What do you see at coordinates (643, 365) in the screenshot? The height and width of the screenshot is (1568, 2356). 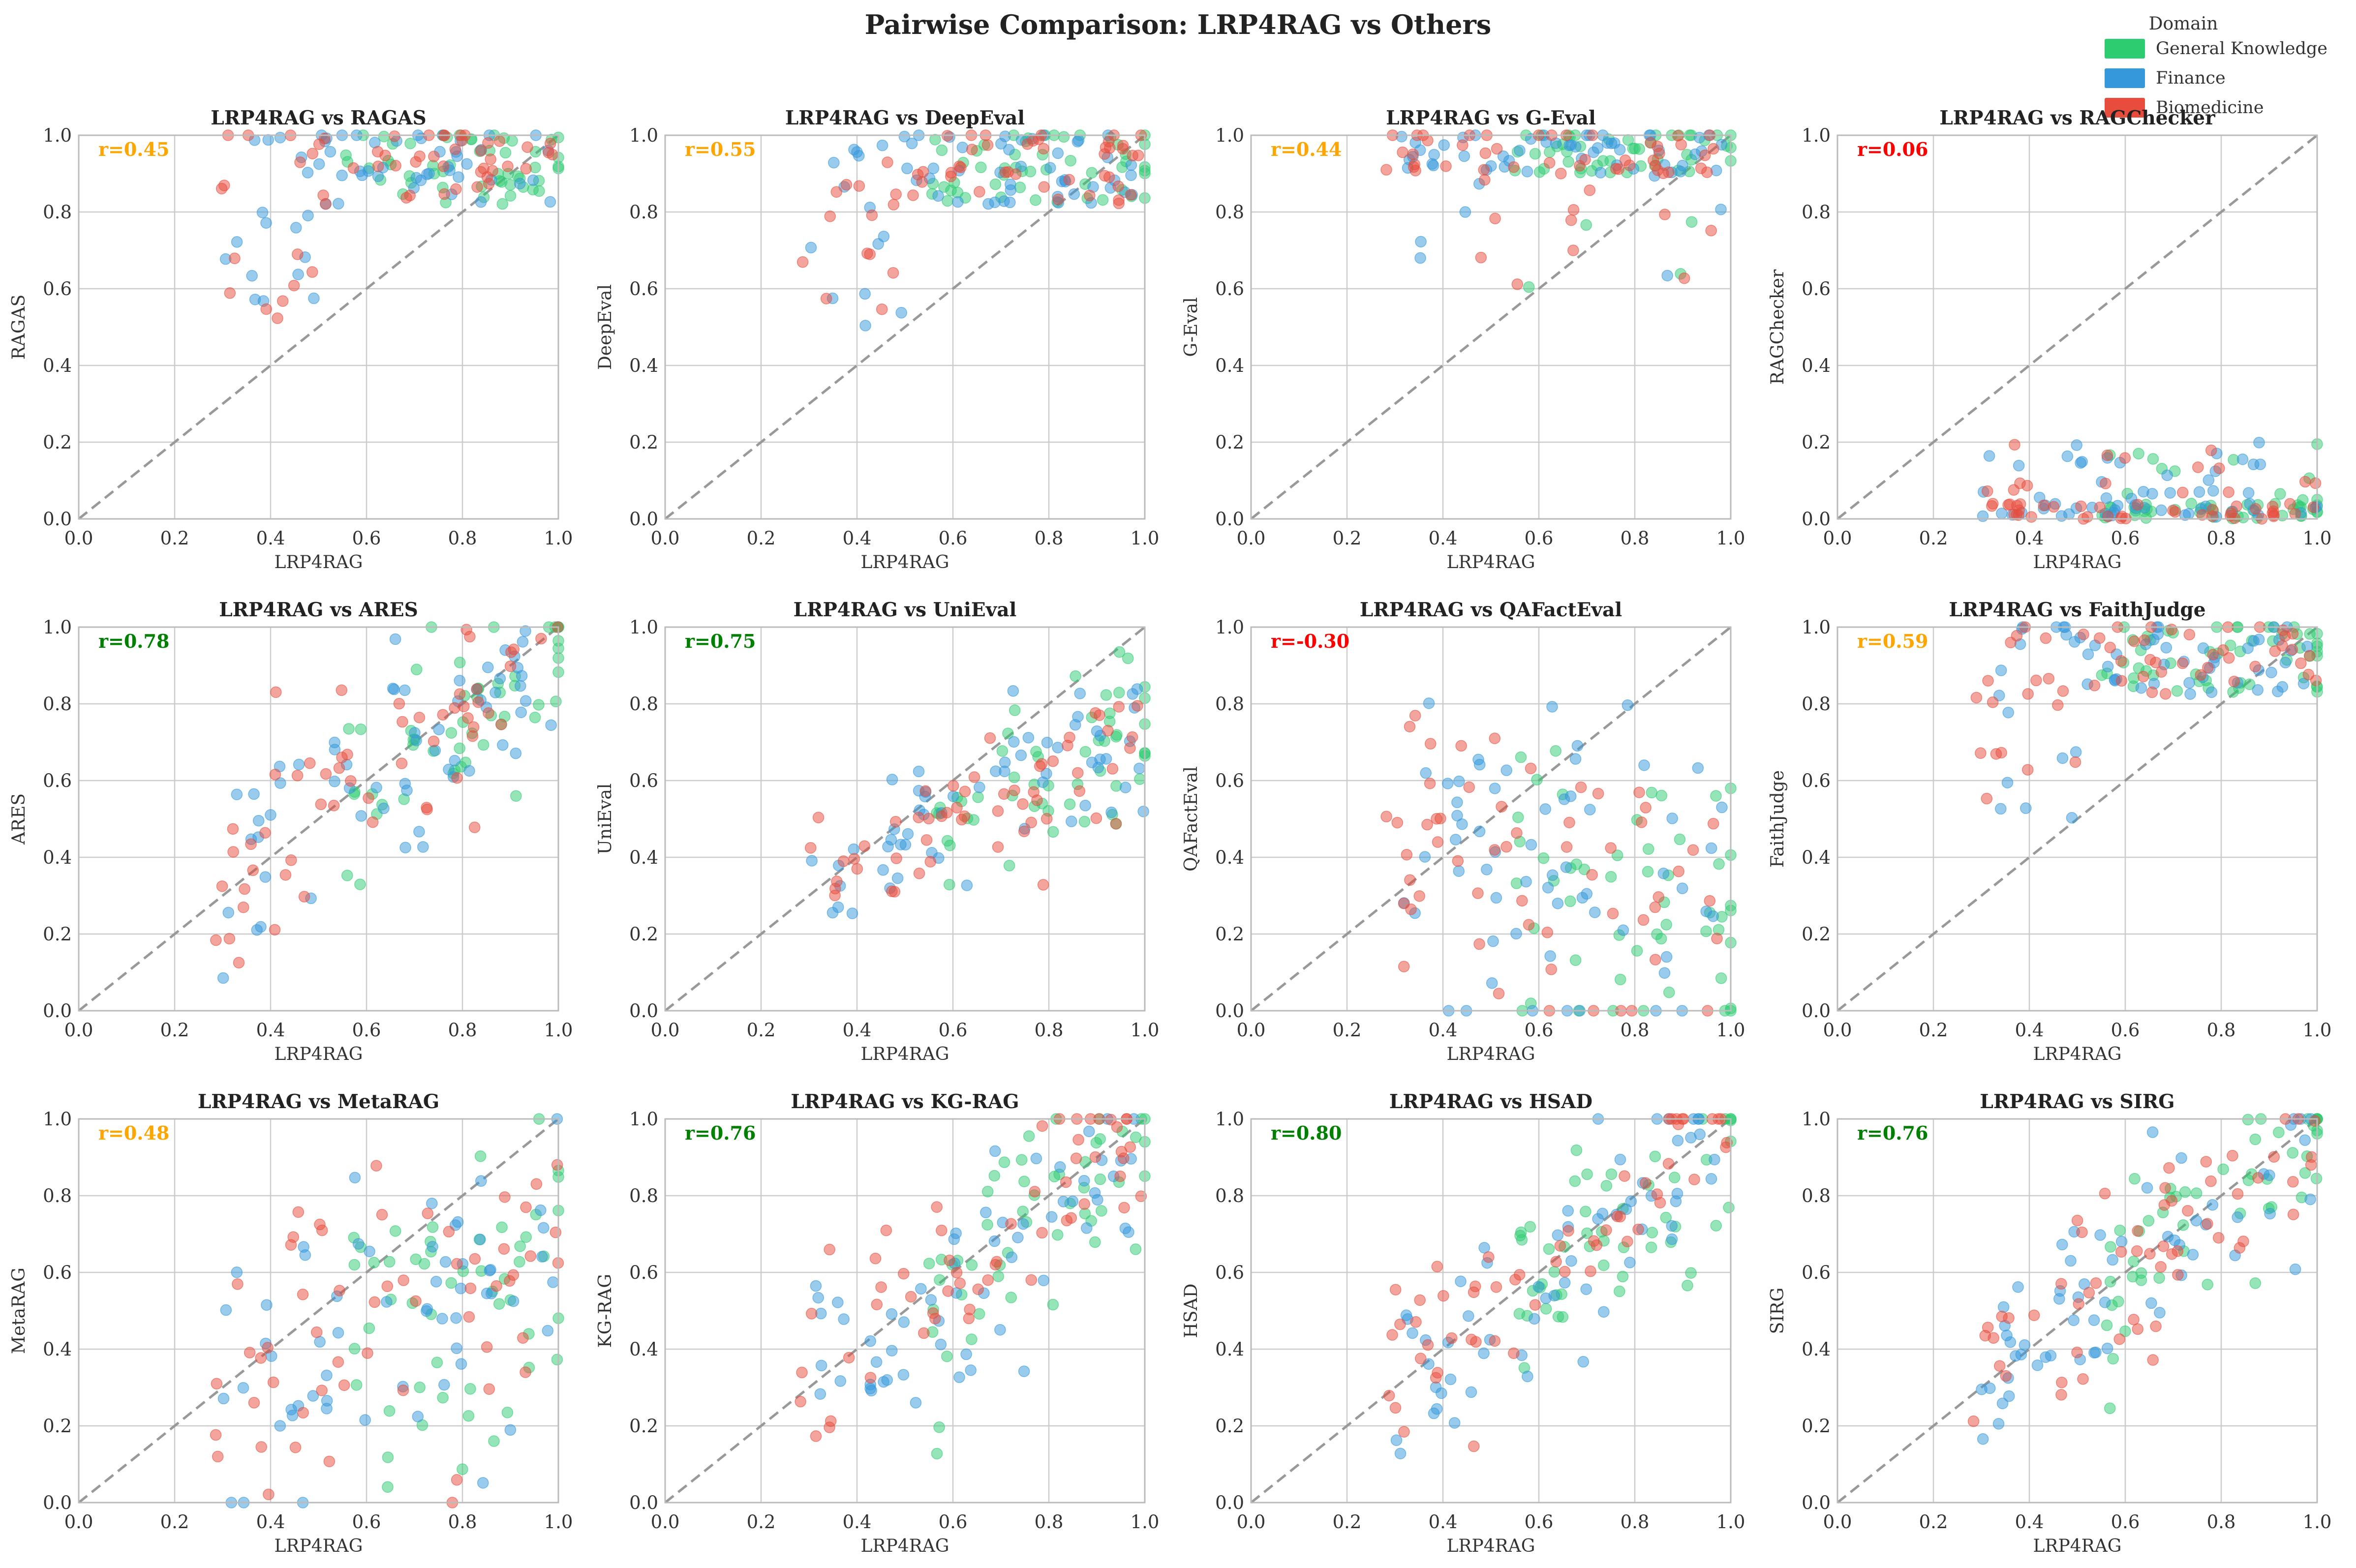 I see `y-tick-label: 0.4` at bounding box center [643, 365].